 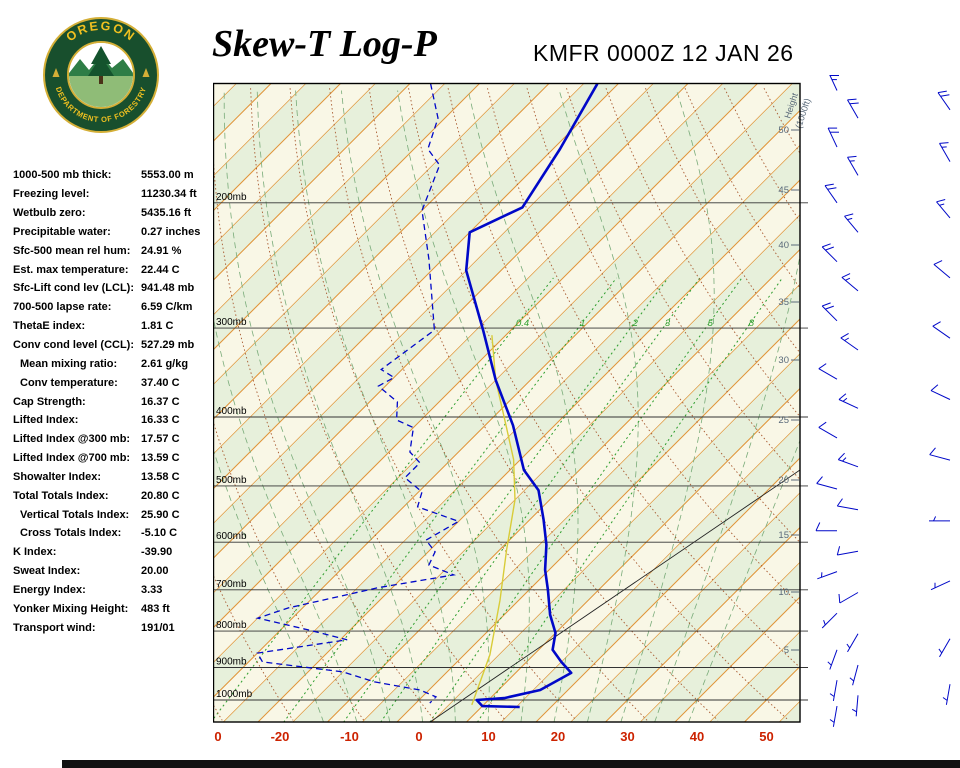 What do you see at coordinates (786, 650) in the screenshot?
I see `height-label: 5` at bounding box center [786, 650].